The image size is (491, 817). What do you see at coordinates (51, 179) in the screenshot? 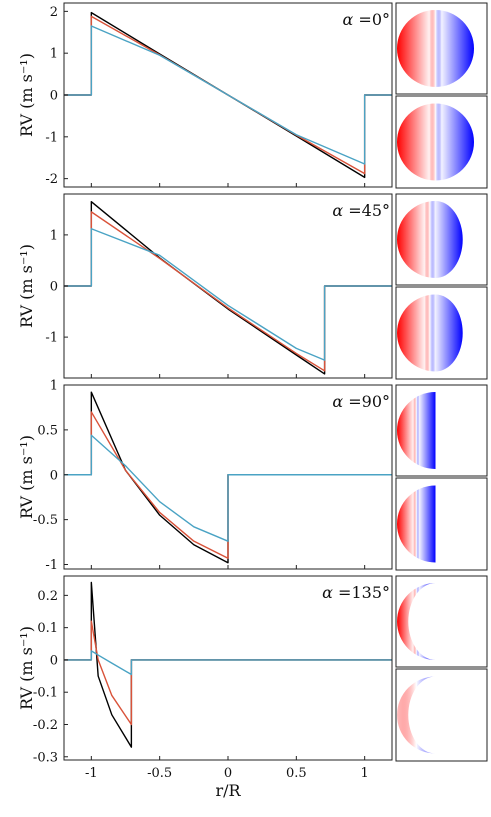
I see `y-tick-label: -2` at bounding box center [51, 179].